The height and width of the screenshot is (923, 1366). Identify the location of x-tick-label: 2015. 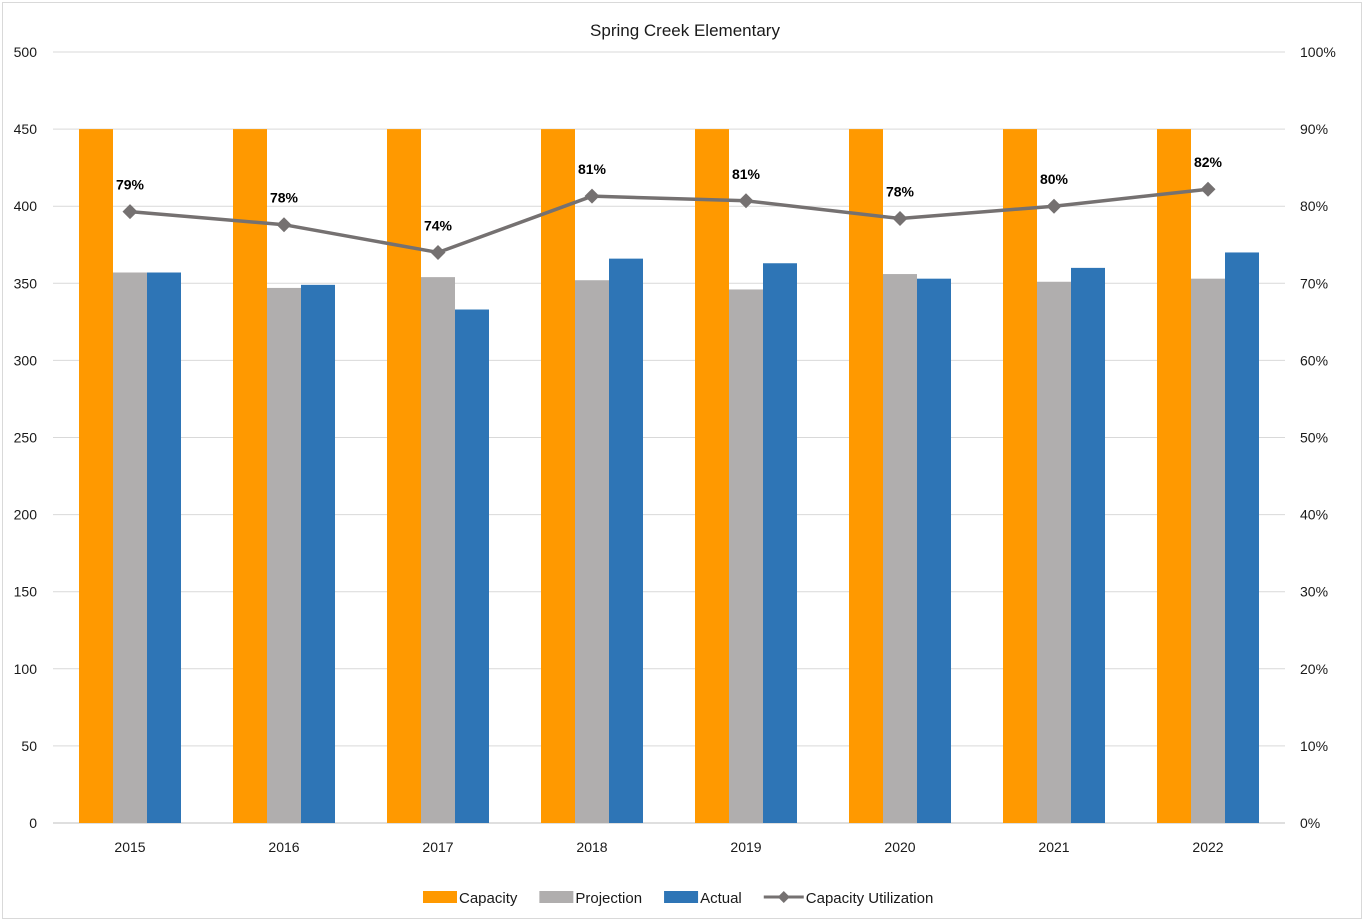
(129, 847).